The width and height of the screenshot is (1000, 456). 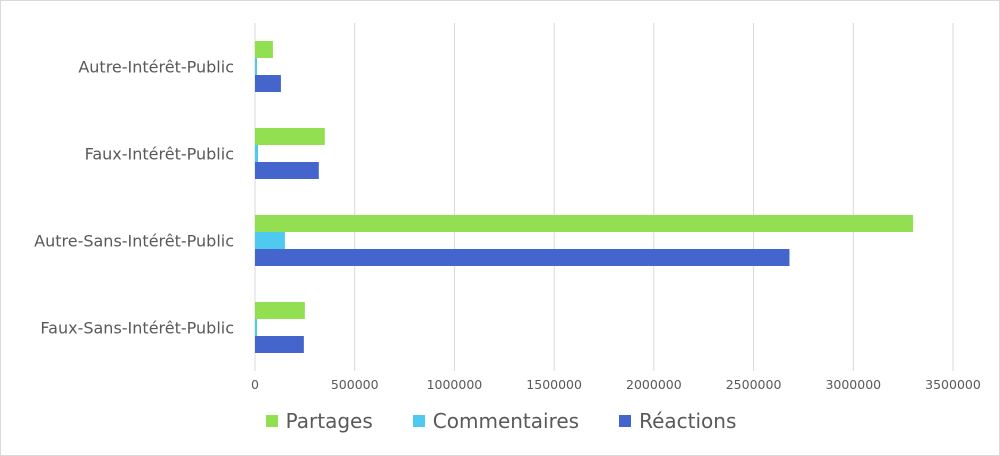 I want to click on legend-item-commentaires: Commentaires, so click(x=496, y=421).